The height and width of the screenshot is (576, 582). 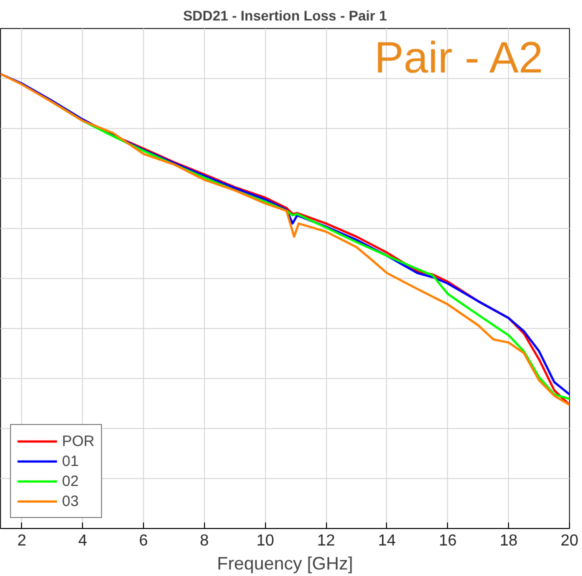 I want to click on x-tick-label: 8, so click(x=204, y=541).